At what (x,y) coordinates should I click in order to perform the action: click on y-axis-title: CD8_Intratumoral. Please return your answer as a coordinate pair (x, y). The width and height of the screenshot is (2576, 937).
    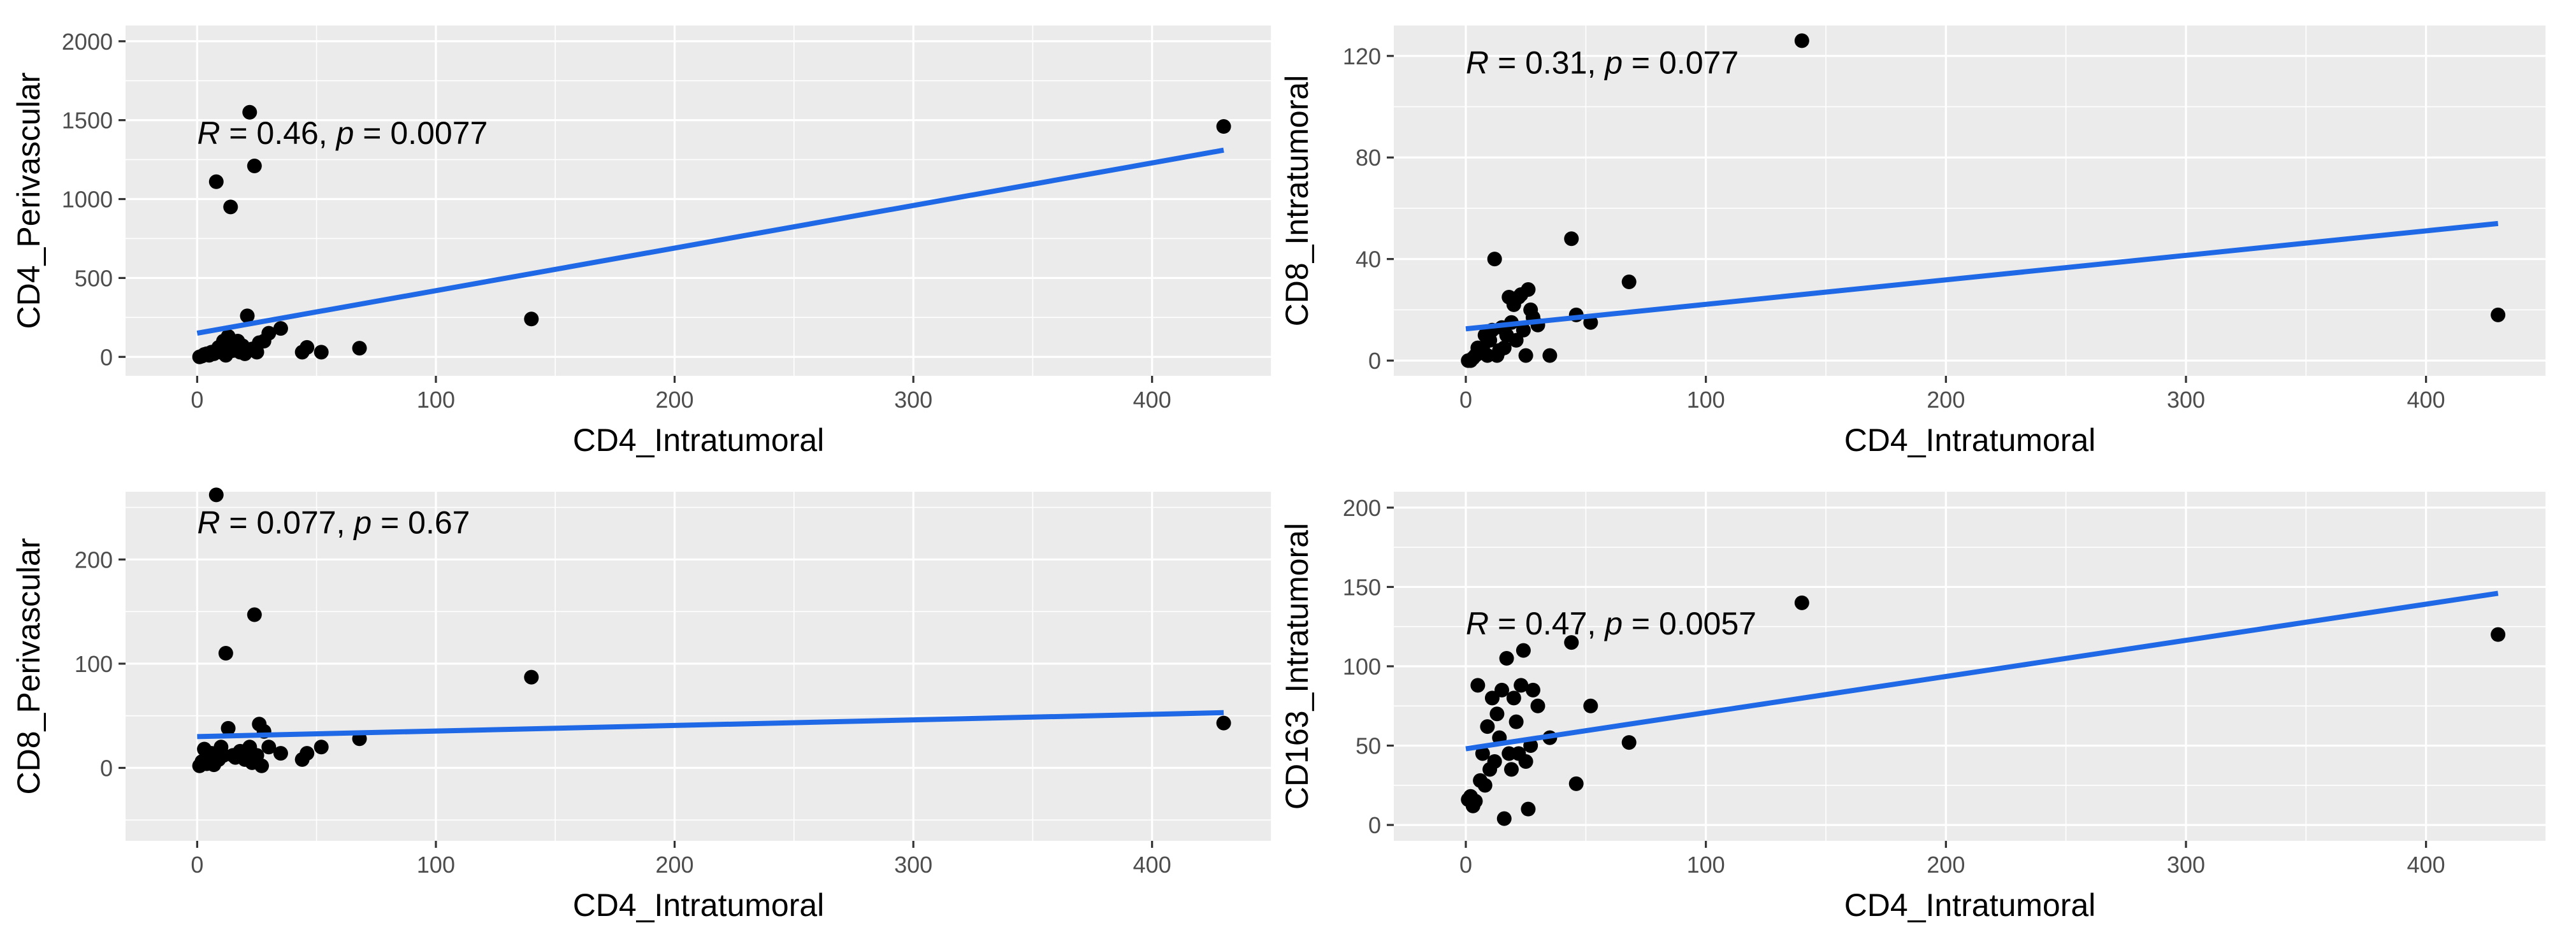
    Looking at the image, I should click on (1297, 201).